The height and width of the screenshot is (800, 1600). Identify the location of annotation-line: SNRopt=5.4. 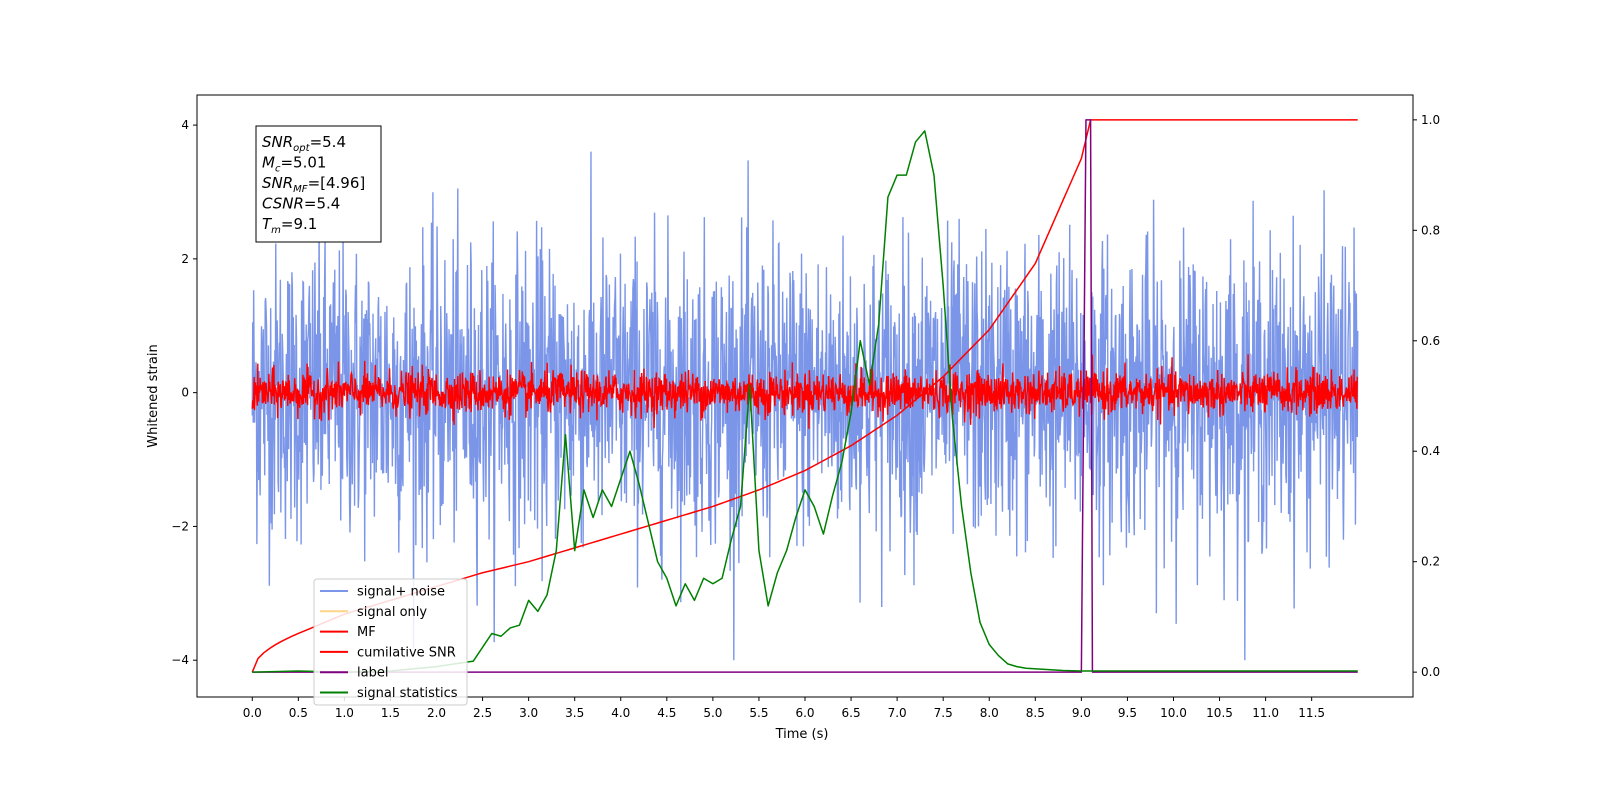
(304, 143).